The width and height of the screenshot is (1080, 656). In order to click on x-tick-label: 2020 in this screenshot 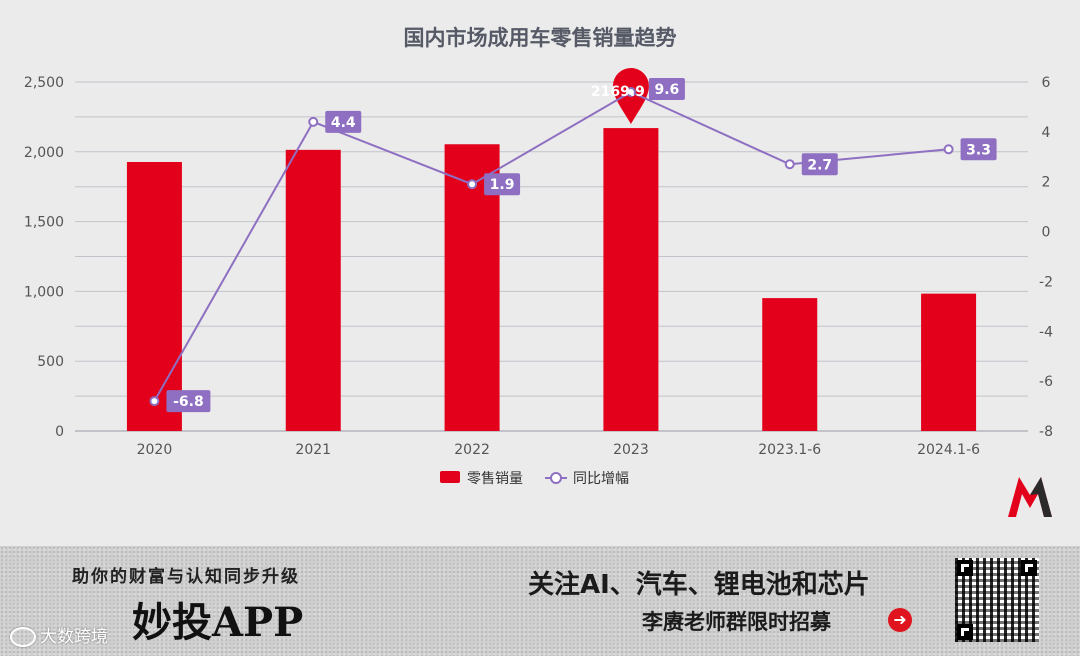, I will do `click(155, 450)`.